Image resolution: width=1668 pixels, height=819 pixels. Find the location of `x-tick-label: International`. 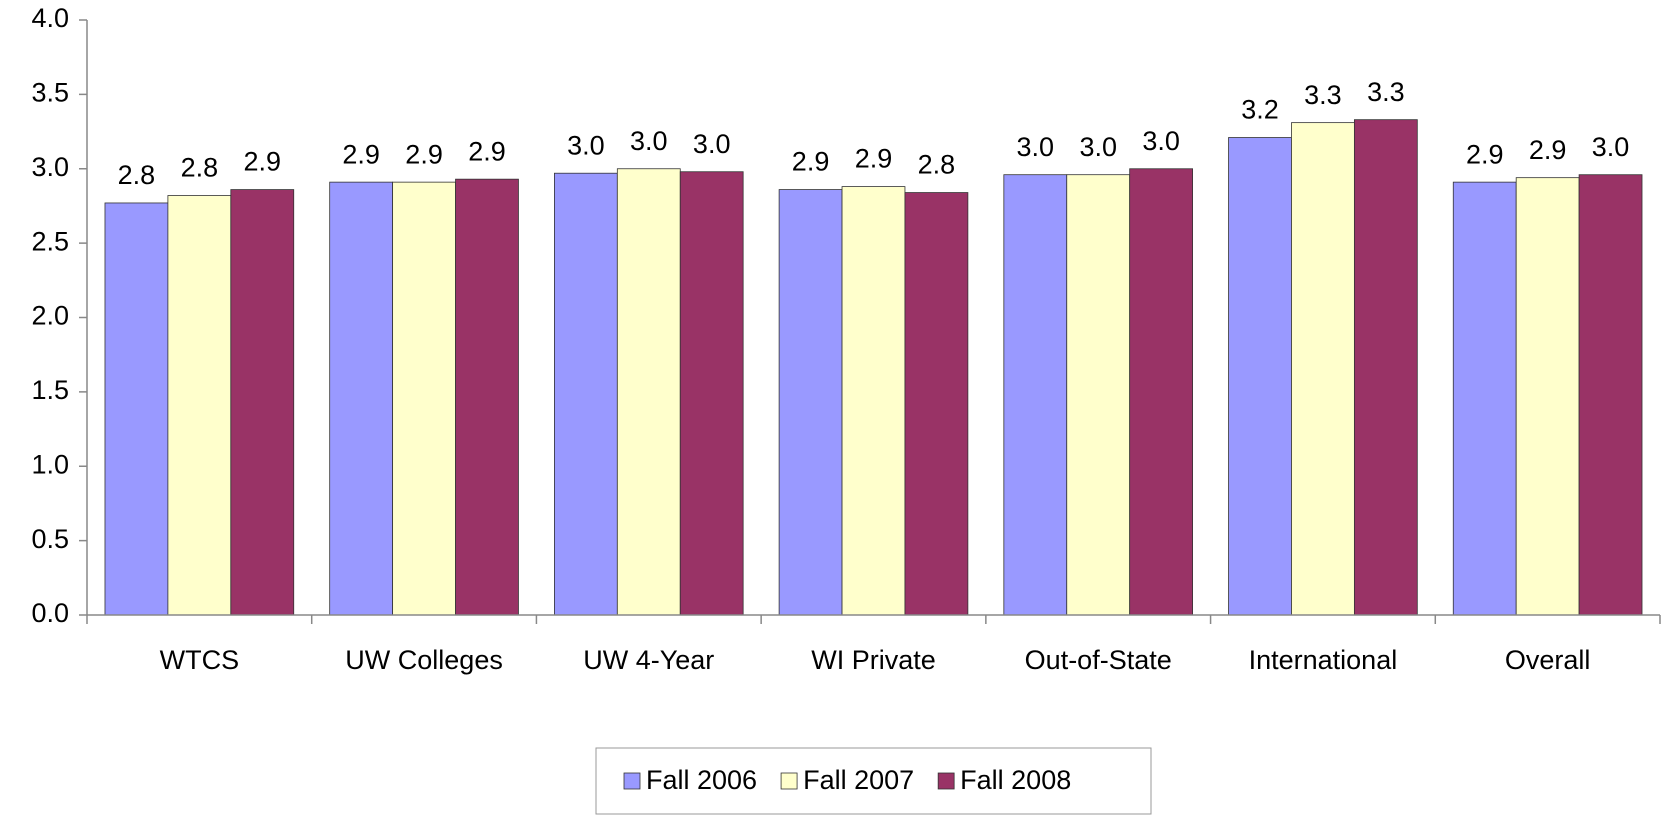

x-tick-label: International is located at coordinates (1323, 660).